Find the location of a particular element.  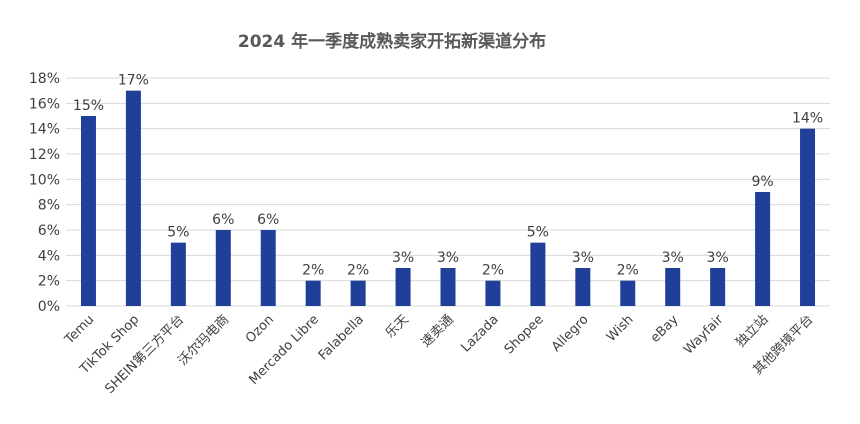

x-tick-label: Wish is located at coordinates (620, 328).